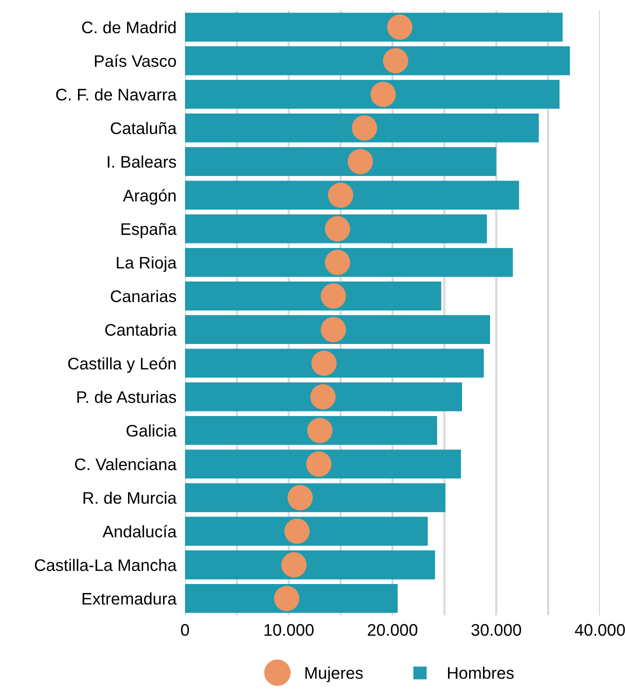 The height and width of the screenshot is (689, 625). Describe the element at coordinates (393, 630) in the screenshot. I see `x-tick-label: 20.000` at that location.